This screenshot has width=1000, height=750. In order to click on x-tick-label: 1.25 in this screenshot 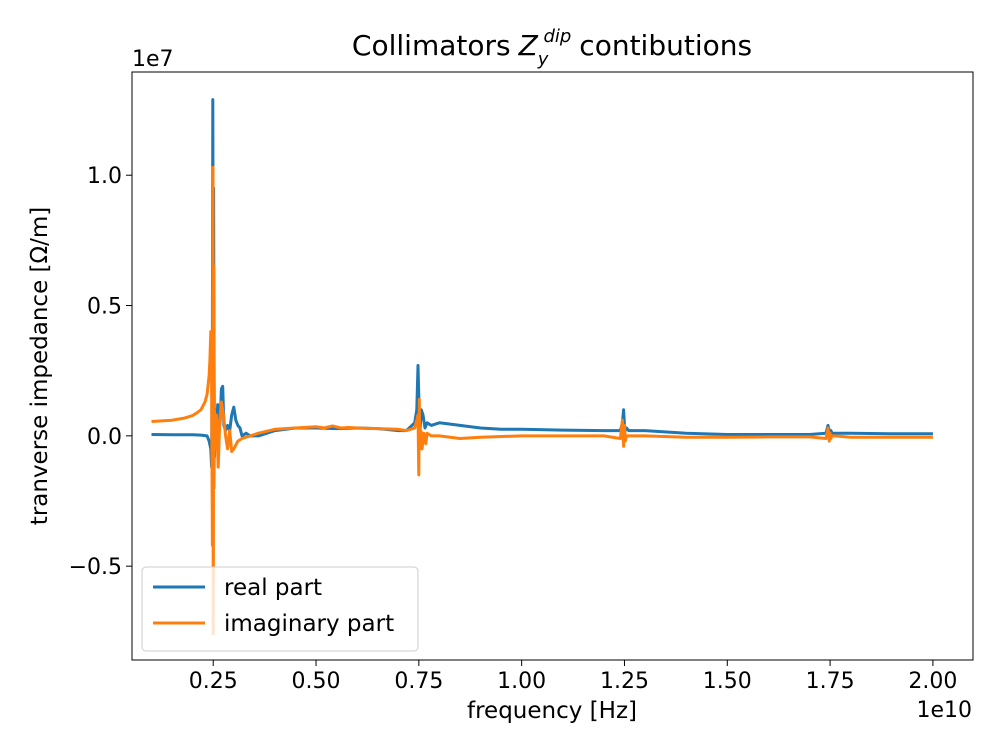, I will do `click(624, 681)`.